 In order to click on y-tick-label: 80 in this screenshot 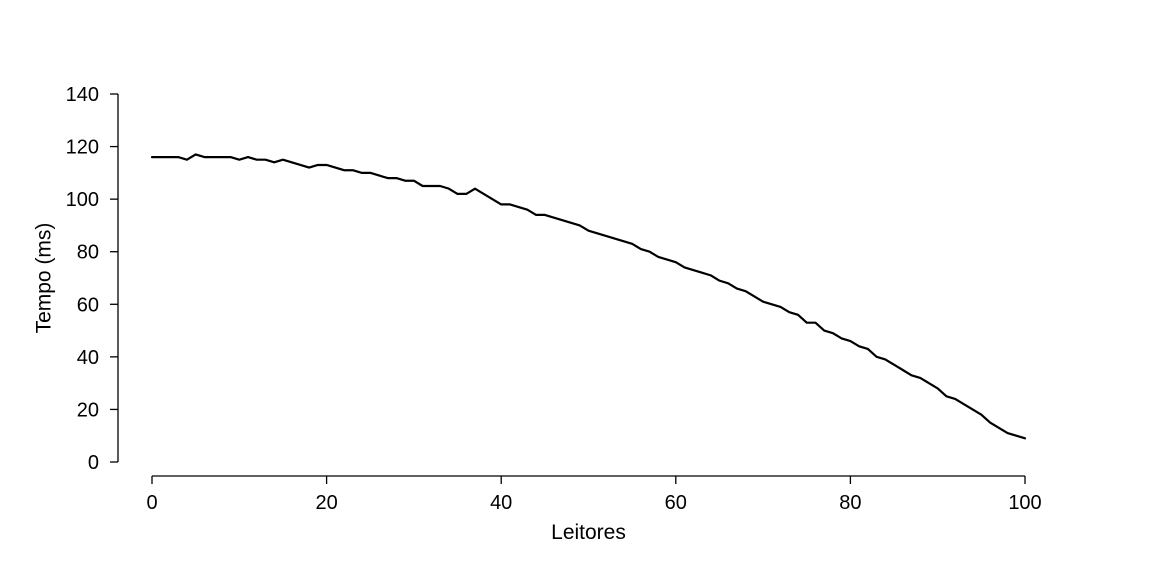, I will do `click(88, 253)`.